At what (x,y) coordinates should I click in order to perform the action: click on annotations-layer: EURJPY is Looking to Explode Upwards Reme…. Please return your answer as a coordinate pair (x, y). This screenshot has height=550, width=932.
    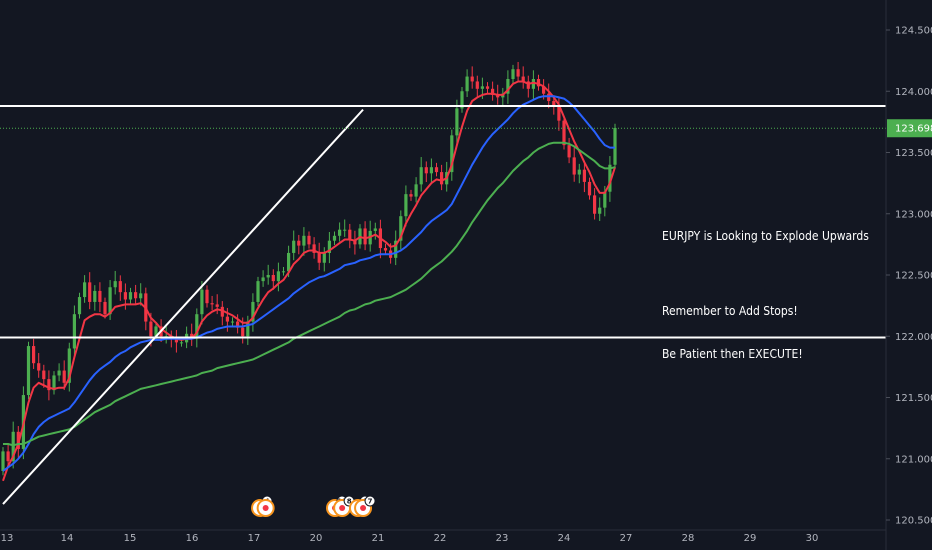
    Looking at the image, I should click on (765, 295).